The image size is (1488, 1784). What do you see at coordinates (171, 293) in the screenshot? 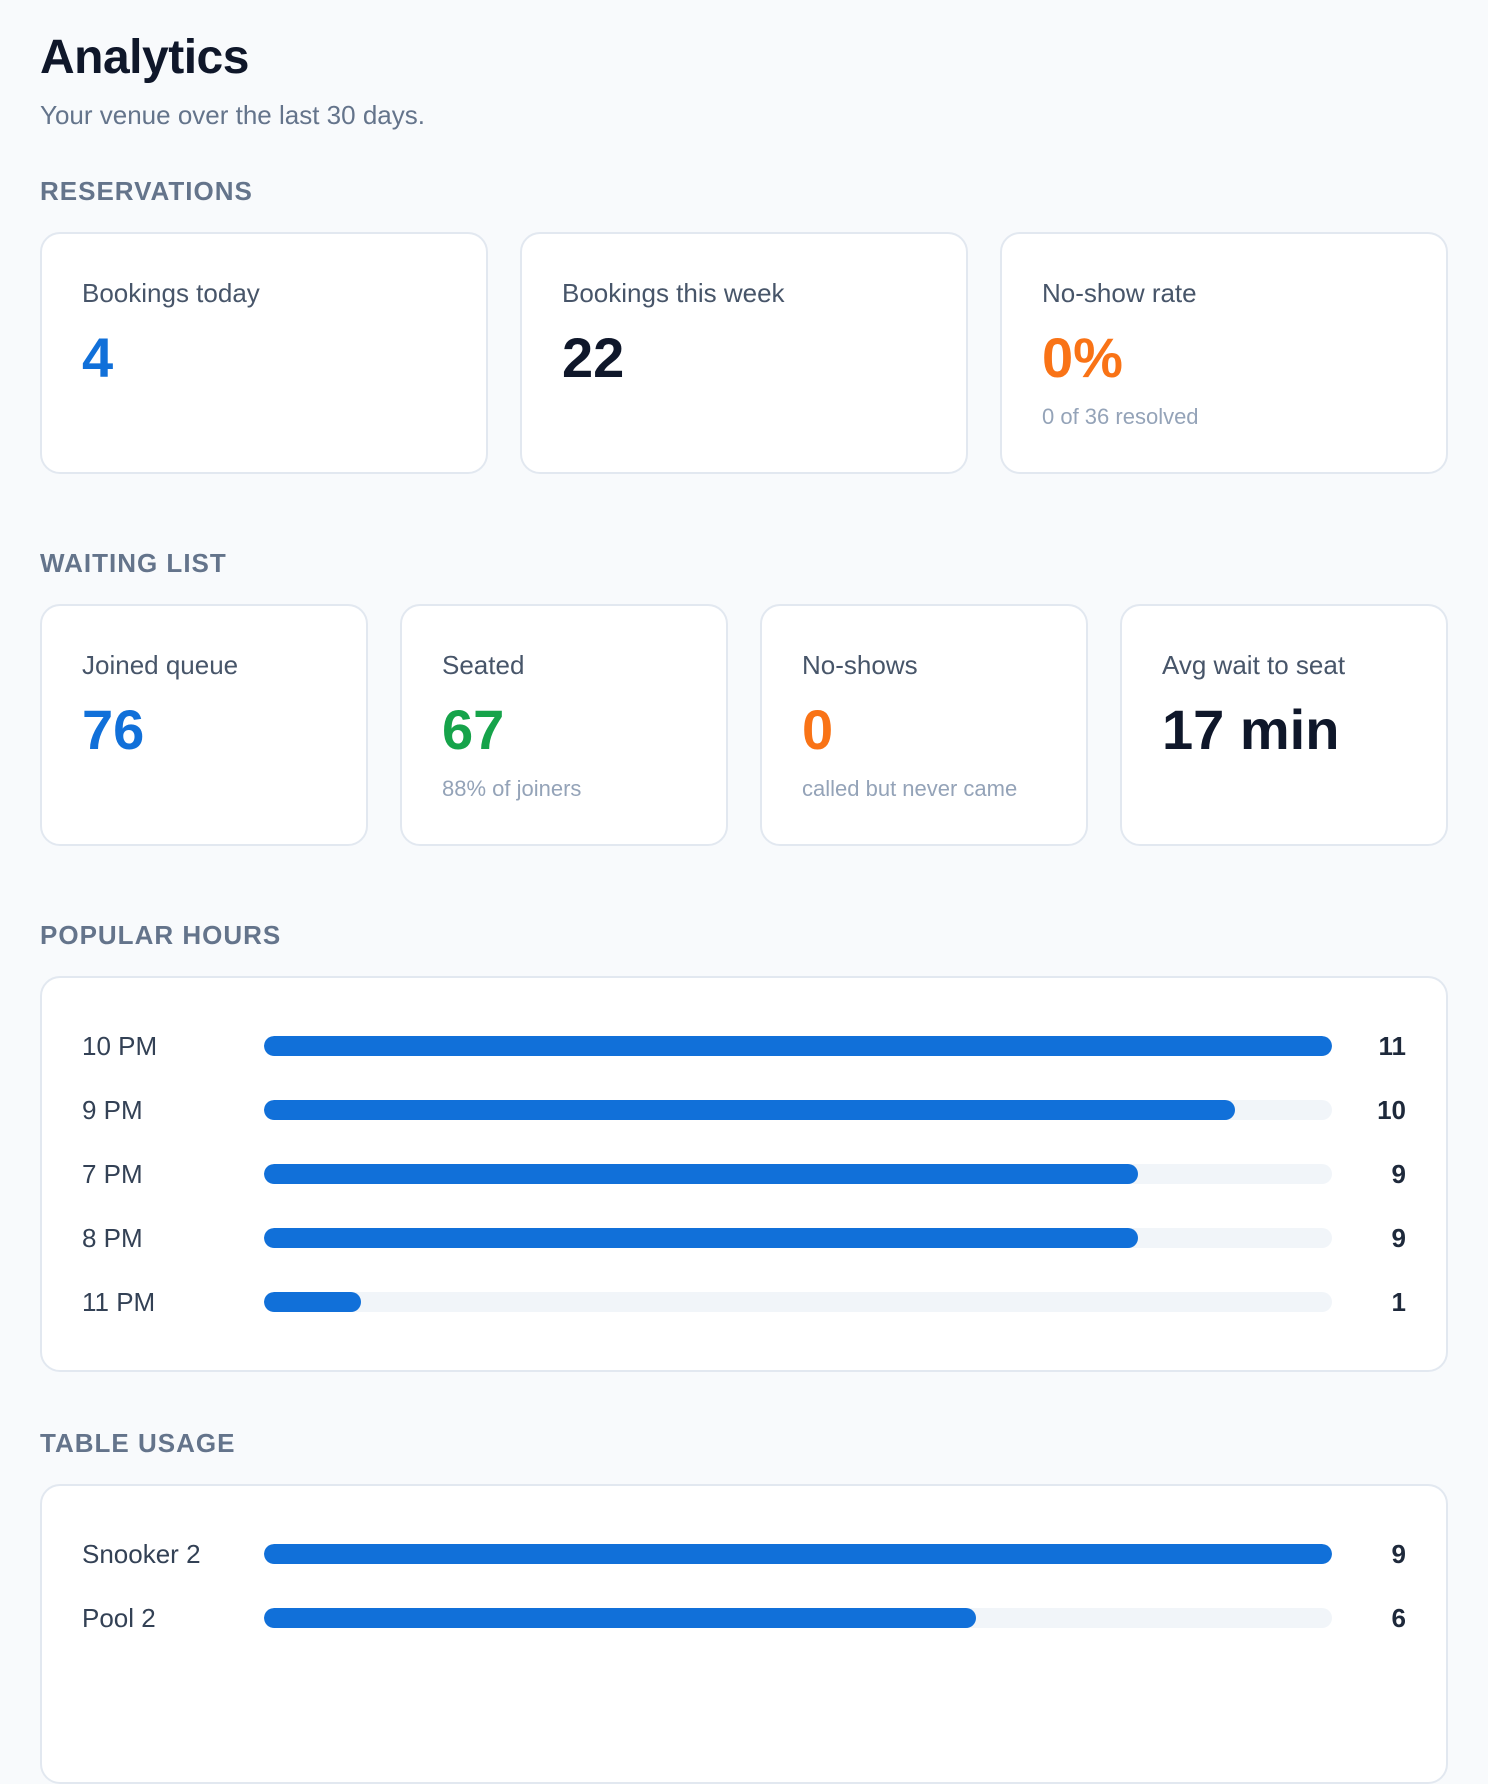
I see `stat-label: Bookings today` at bounding box center [171, 293].